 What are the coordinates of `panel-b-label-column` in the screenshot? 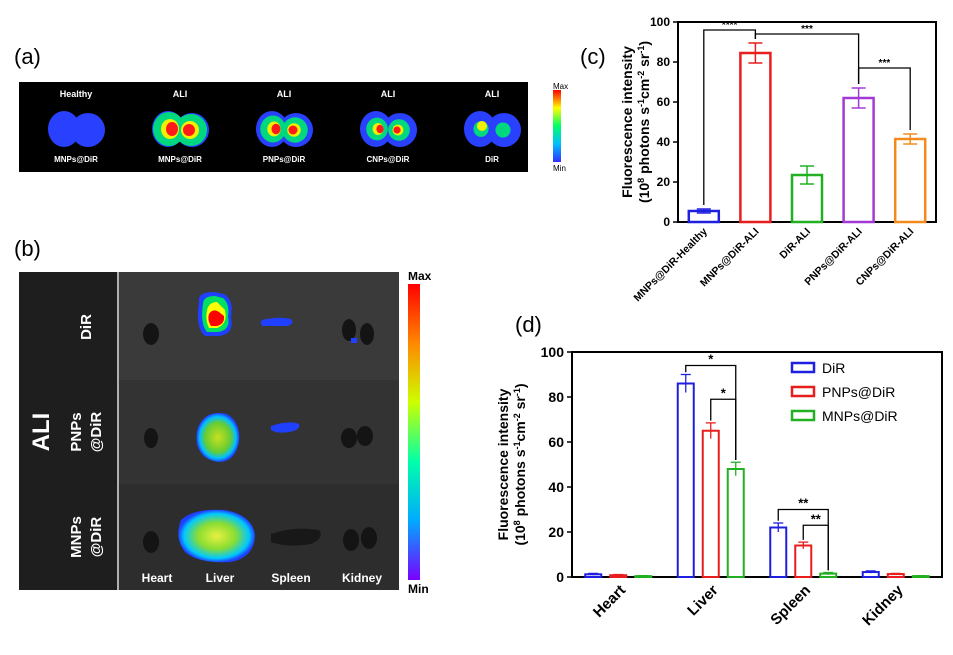 It's located at (68, 431).